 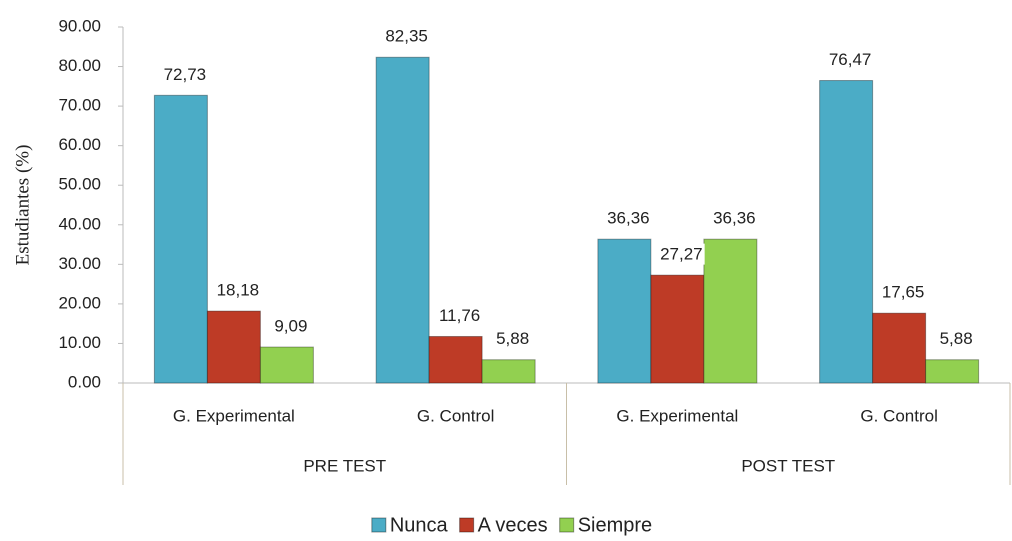 What do you see at coordinates (513, 525) in the screenshot?
I see `legend-label: A veces` at bounding box center [513, 525].